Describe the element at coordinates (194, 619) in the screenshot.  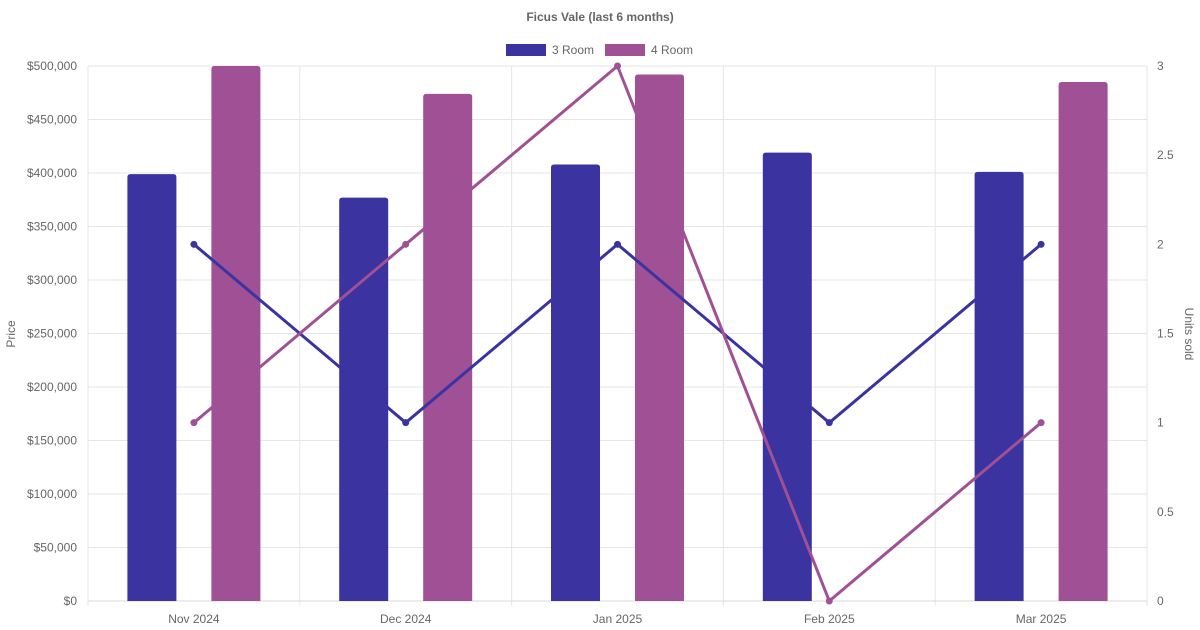
I see `category-tick-label: Nov 2024` at that location.